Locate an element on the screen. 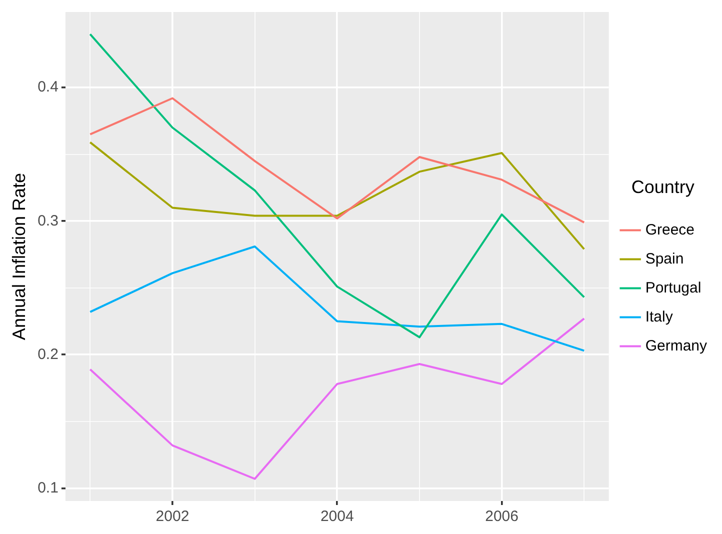 This screenshot has height=534, width=722. legend-label: Spain is located at coordinates (664, 259).